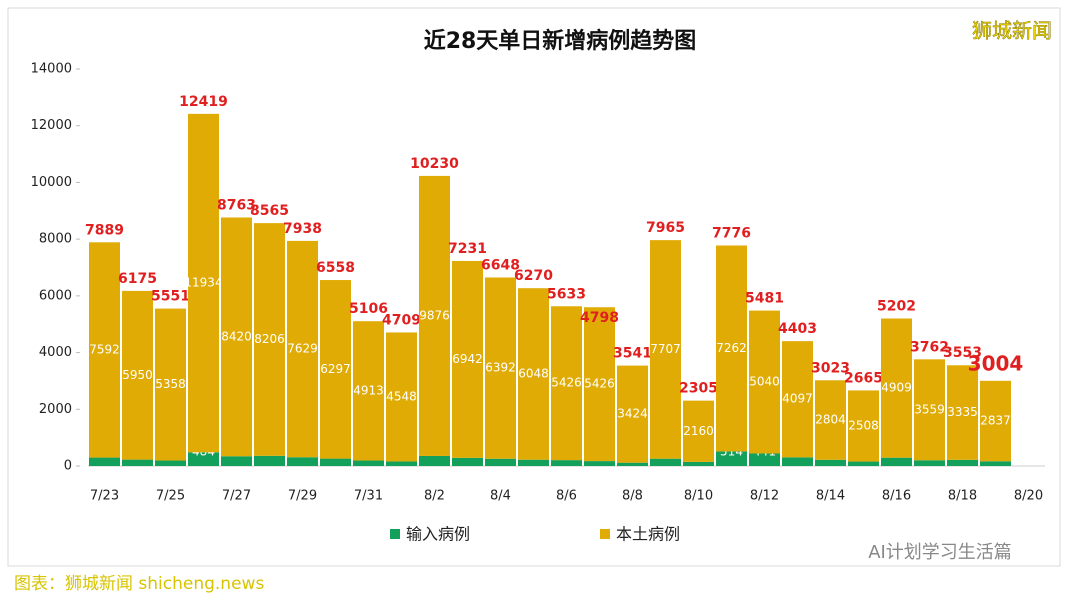  I want to click on data-label: 11934, so click(203, 283).